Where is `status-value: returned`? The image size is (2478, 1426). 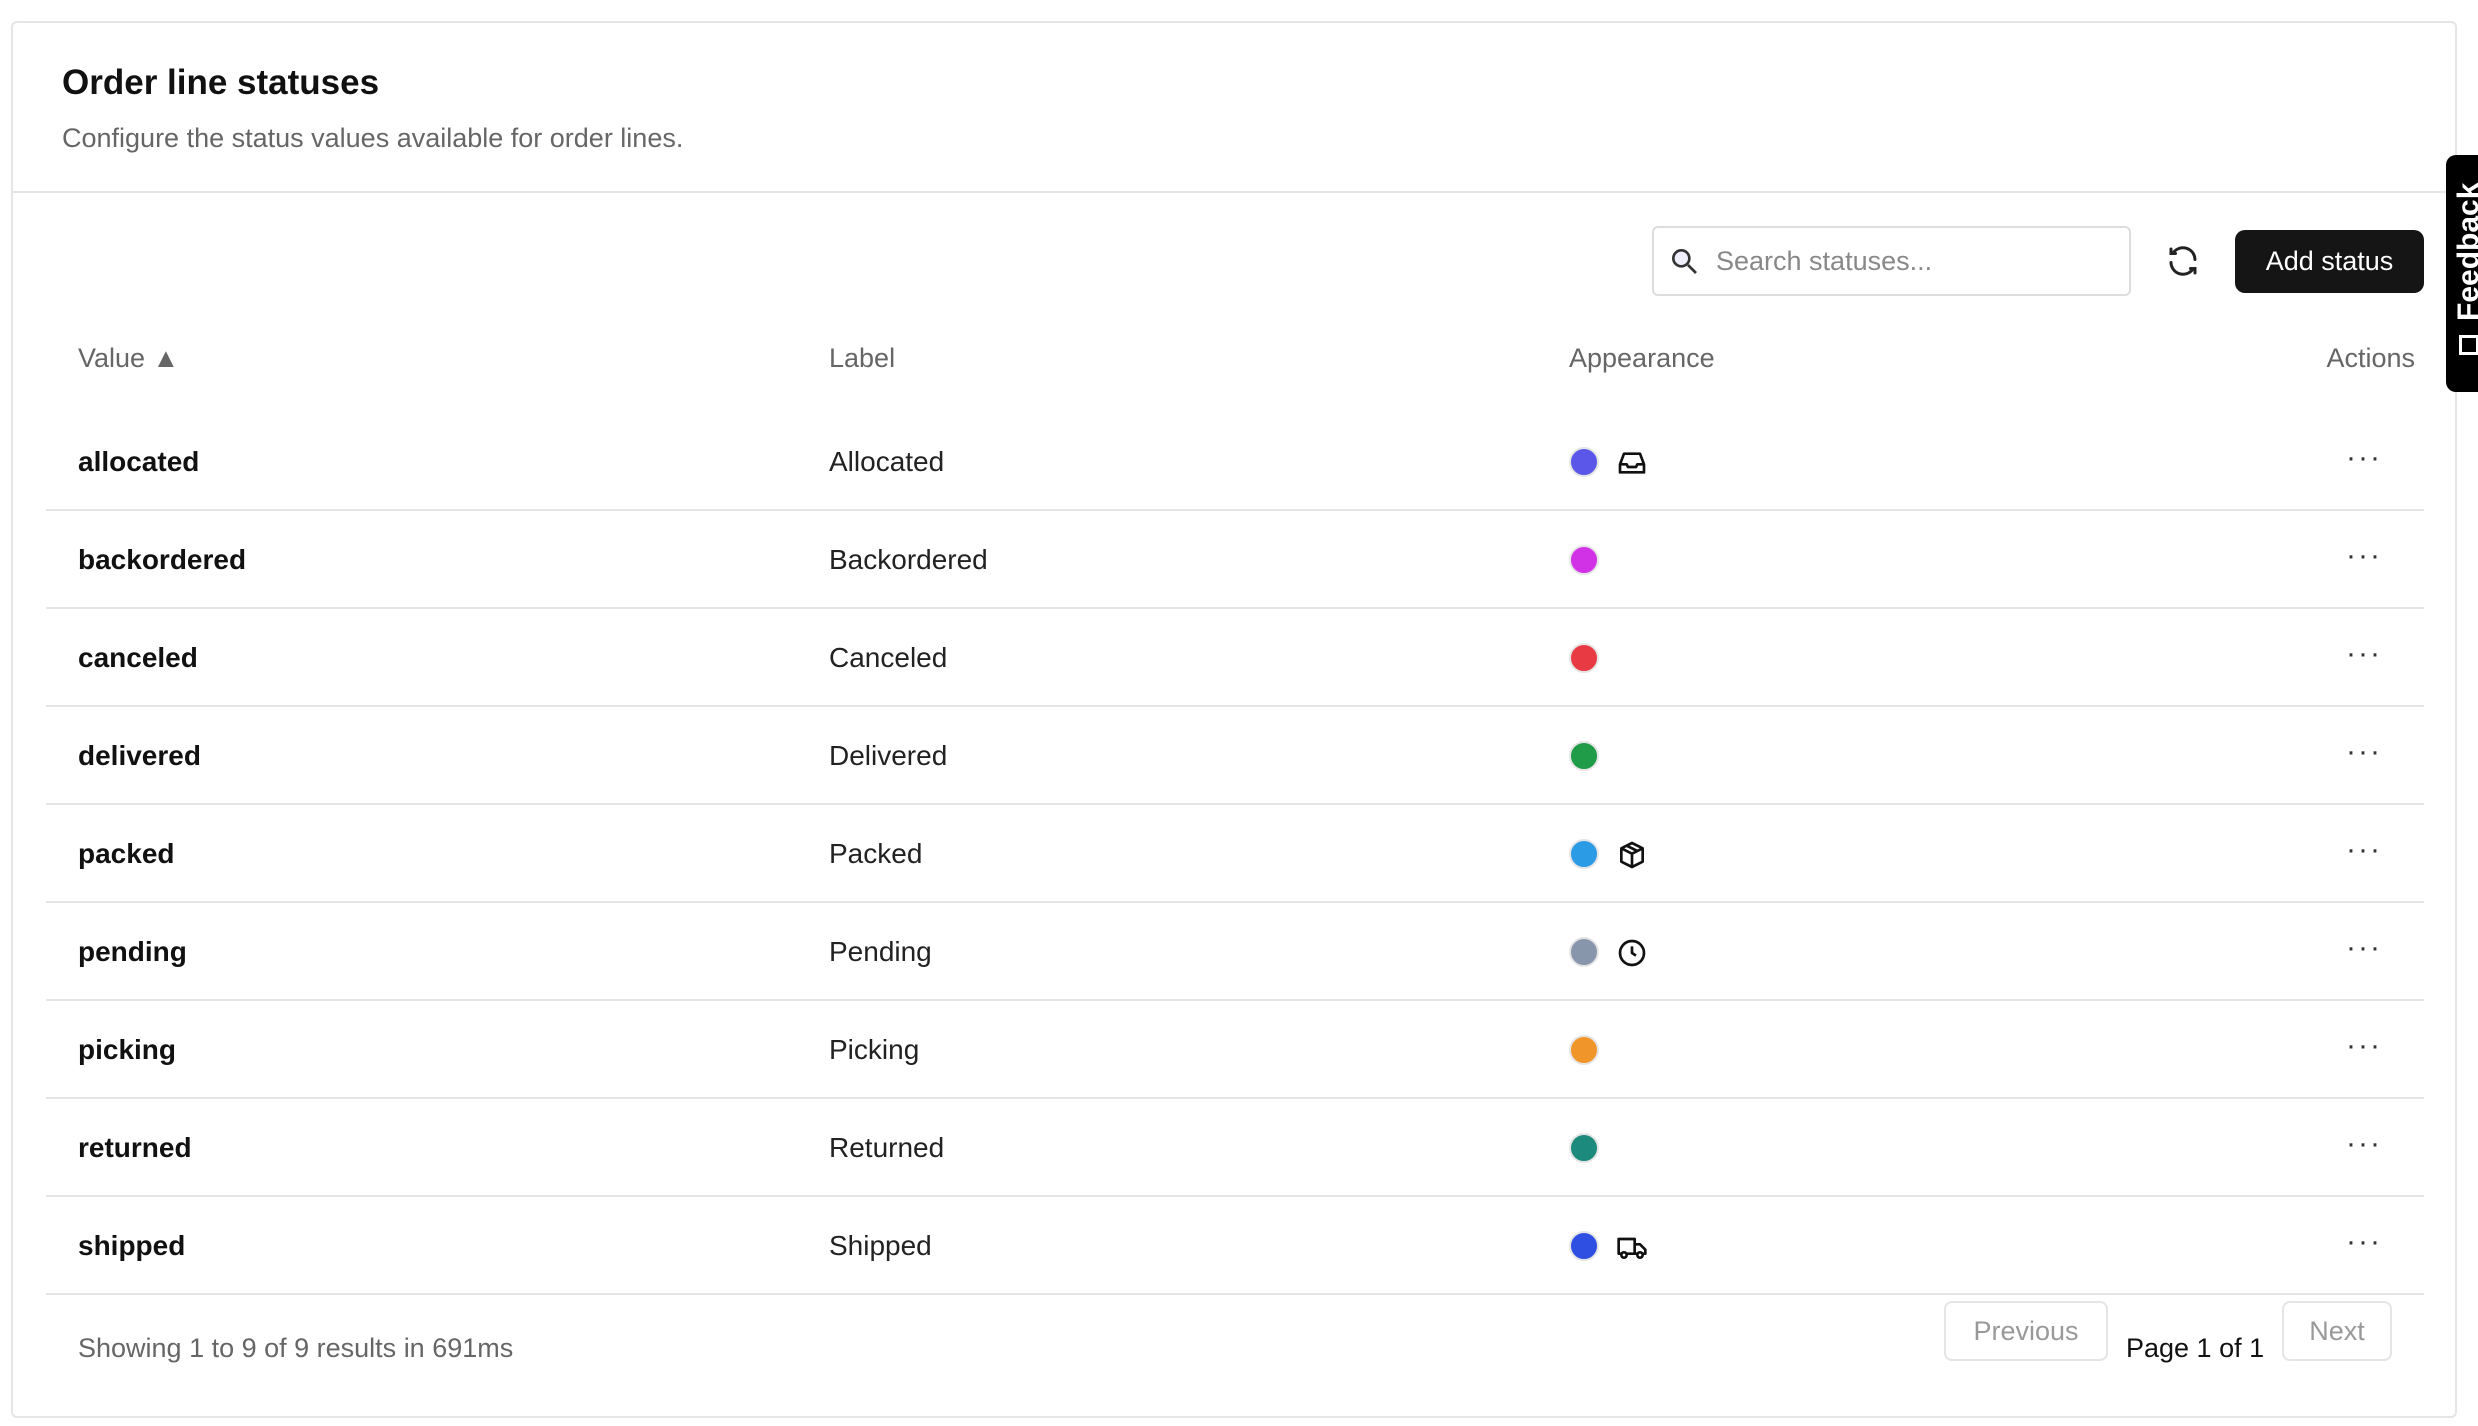
status-value: returned is located at coordinates (135, 1147).